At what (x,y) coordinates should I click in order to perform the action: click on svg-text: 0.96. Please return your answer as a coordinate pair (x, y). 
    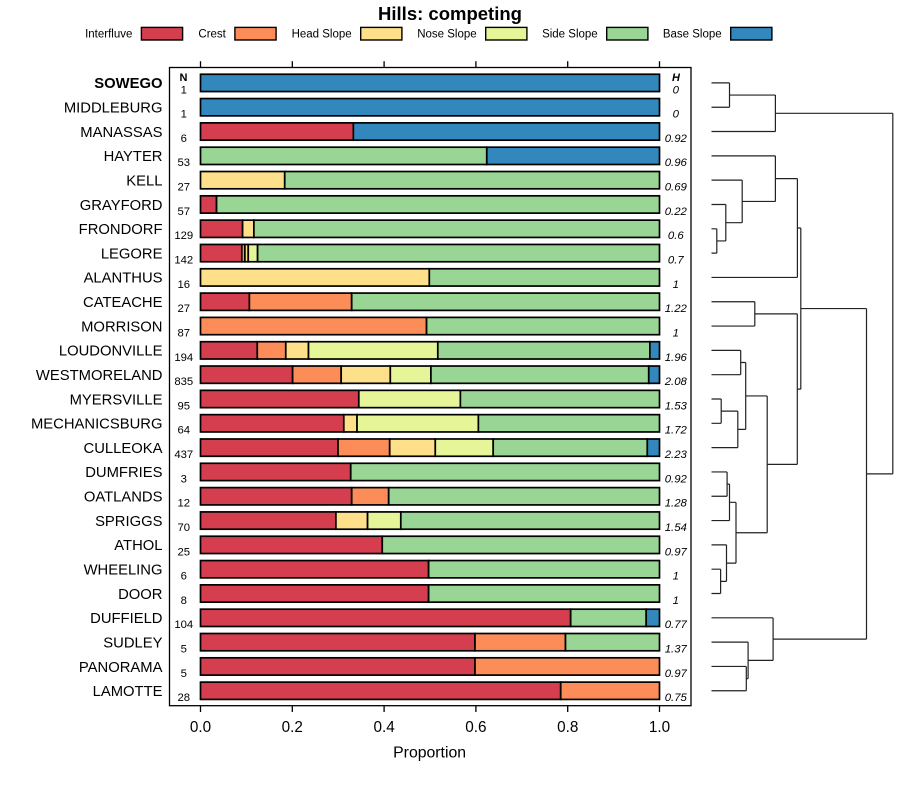
    Looking at the image, I should click on (676, 163).